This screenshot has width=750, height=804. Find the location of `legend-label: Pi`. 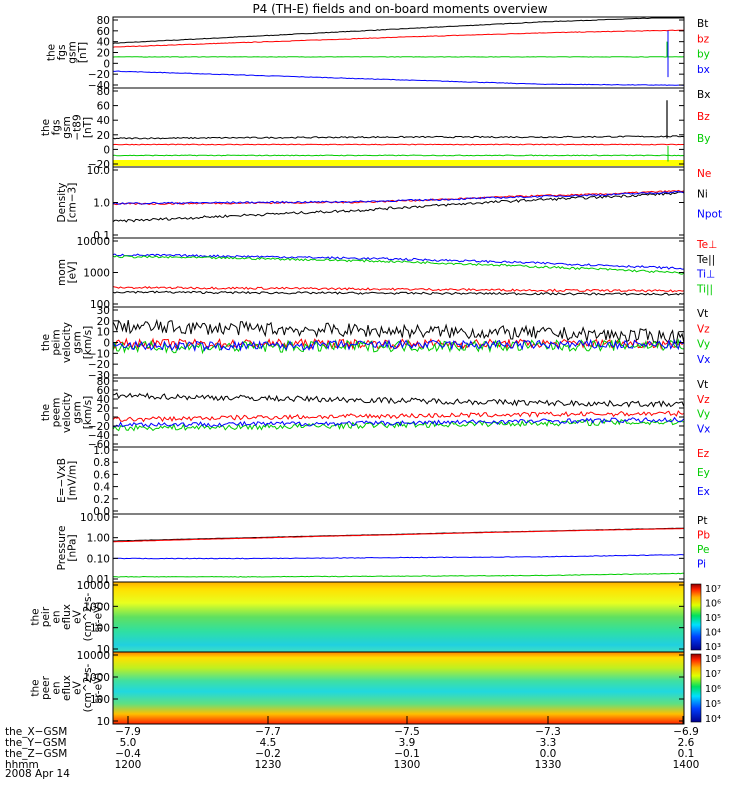

legend-label: Pi is located at coordinates (701, 565).